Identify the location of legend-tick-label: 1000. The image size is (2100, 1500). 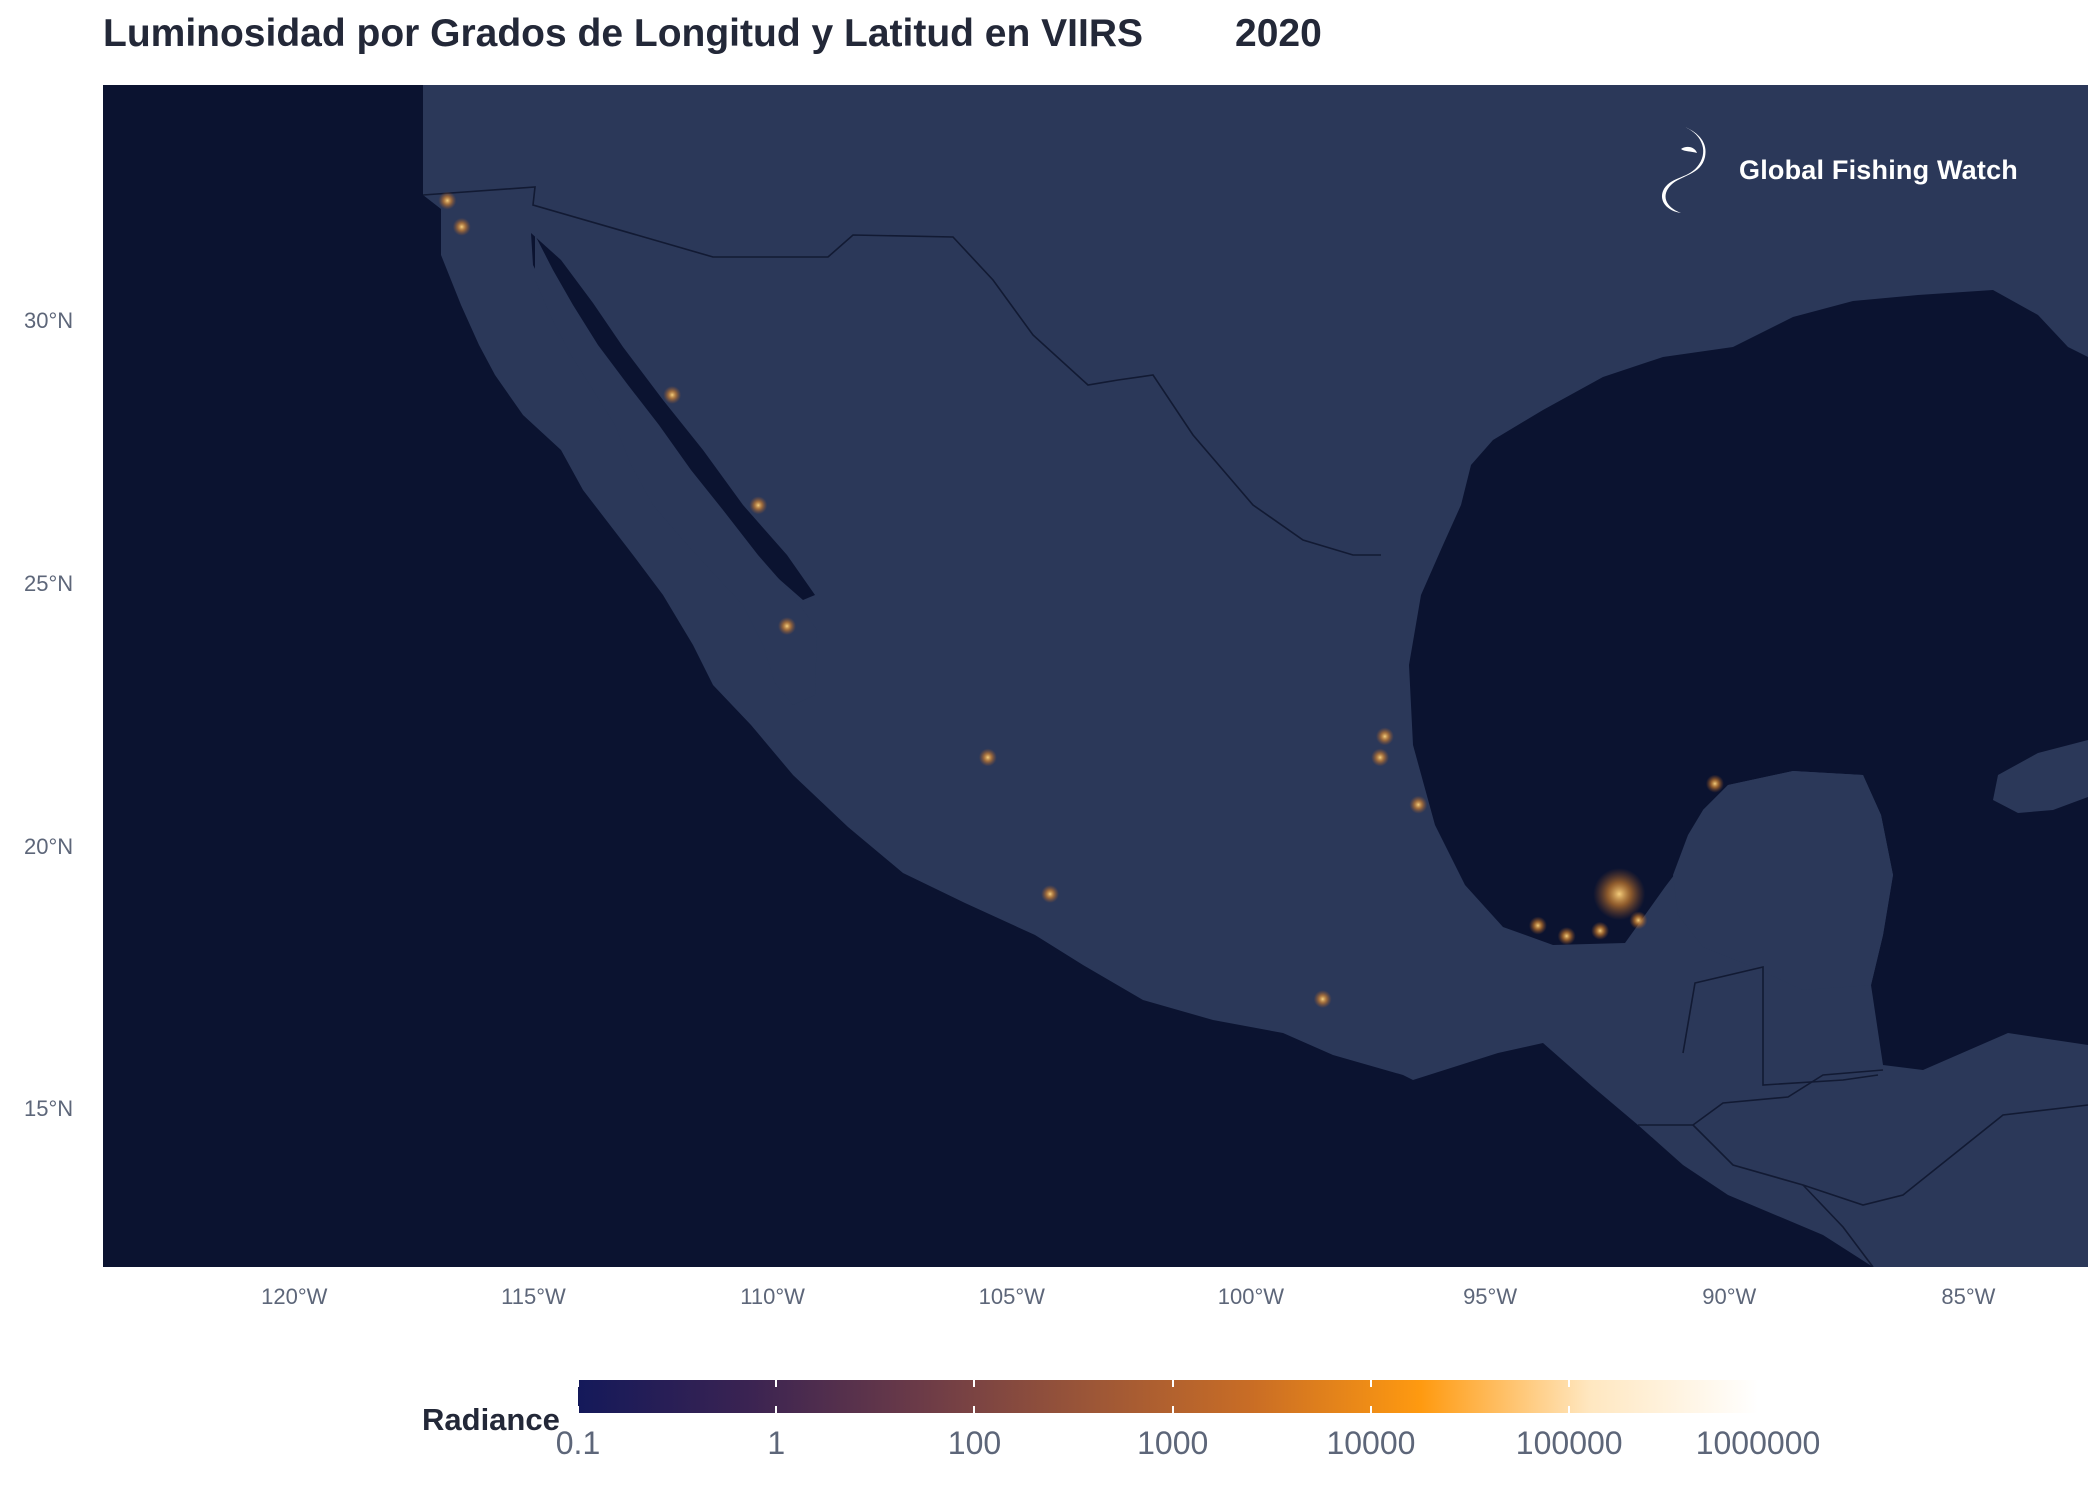
(1173, 1443).